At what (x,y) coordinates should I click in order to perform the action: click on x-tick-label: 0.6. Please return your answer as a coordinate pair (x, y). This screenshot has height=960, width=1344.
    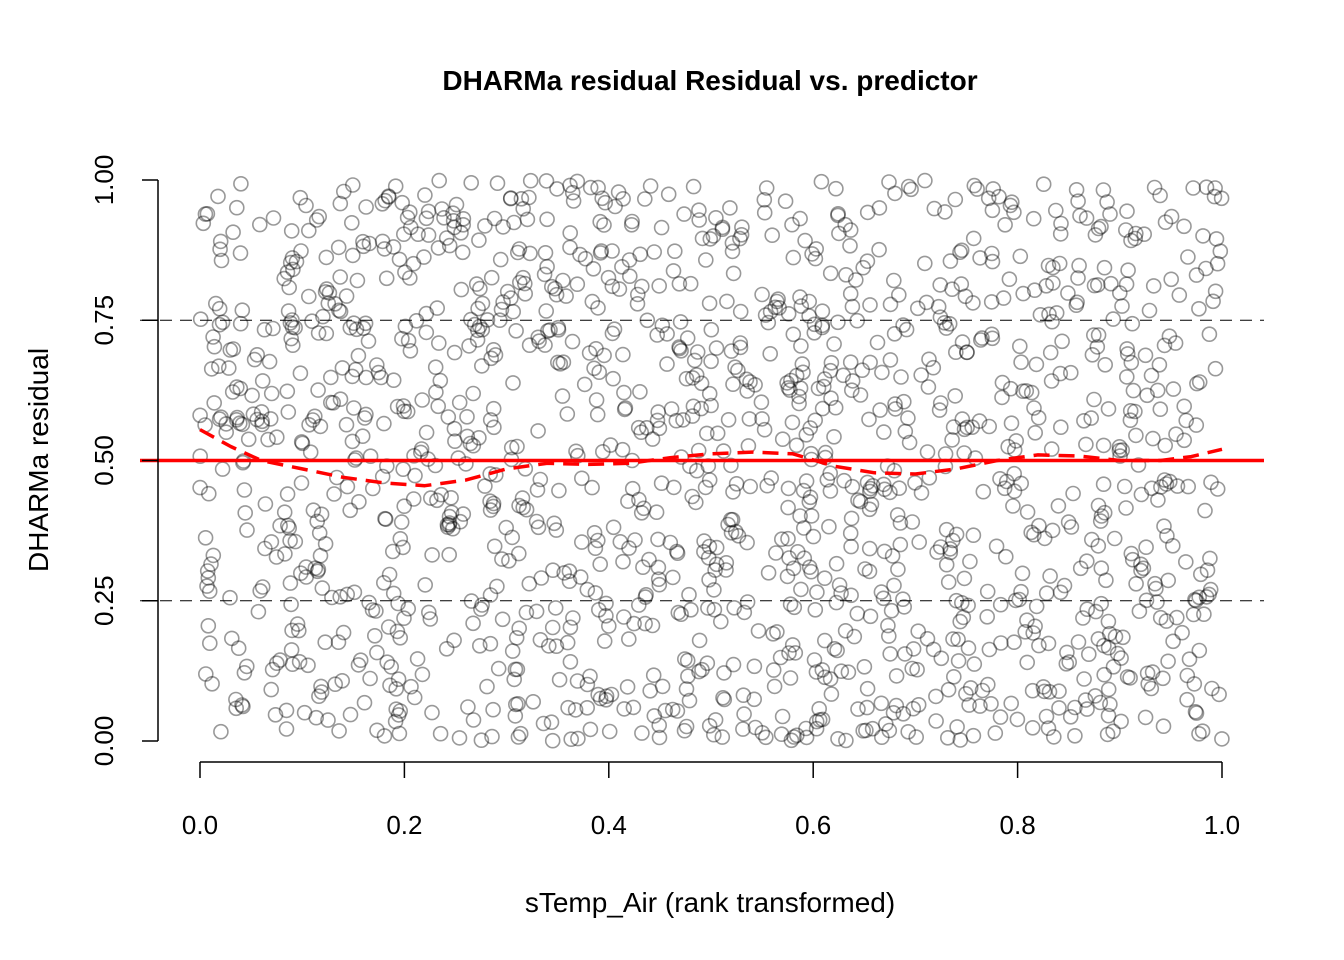
    Looking at the image, I should click on (813, 825).